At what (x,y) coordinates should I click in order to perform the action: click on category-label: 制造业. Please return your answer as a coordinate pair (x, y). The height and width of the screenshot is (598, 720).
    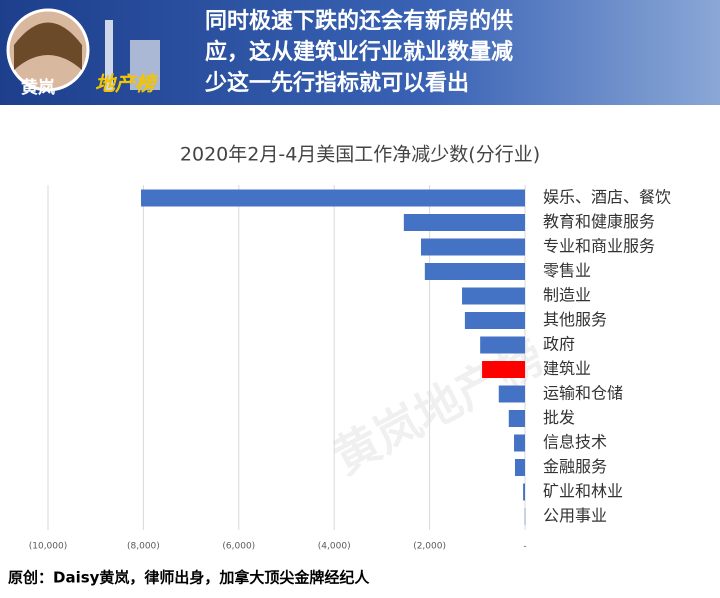
    Looking at the image, I should click on (567, 295).